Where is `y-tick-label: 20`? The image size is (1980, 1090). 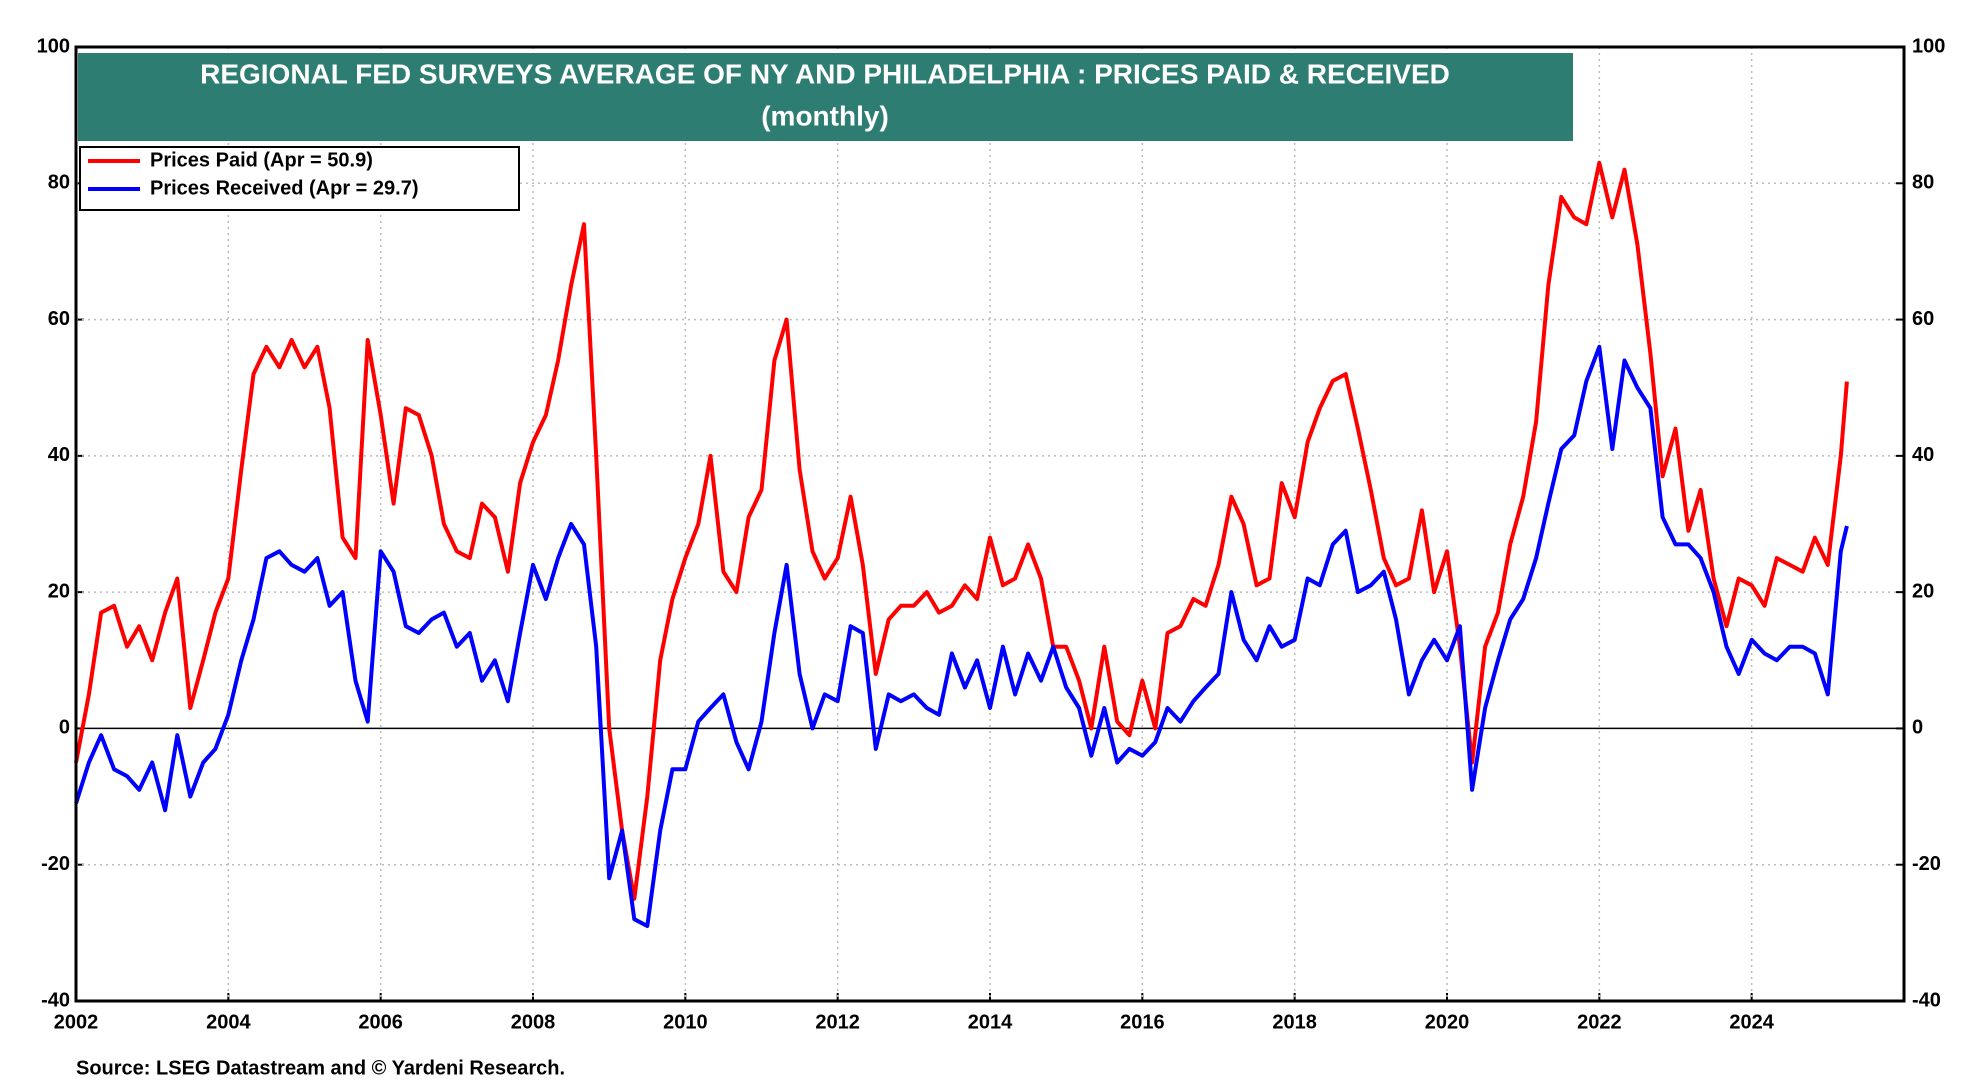
y-tick-label: 20 is located at coordinates (59, 591).